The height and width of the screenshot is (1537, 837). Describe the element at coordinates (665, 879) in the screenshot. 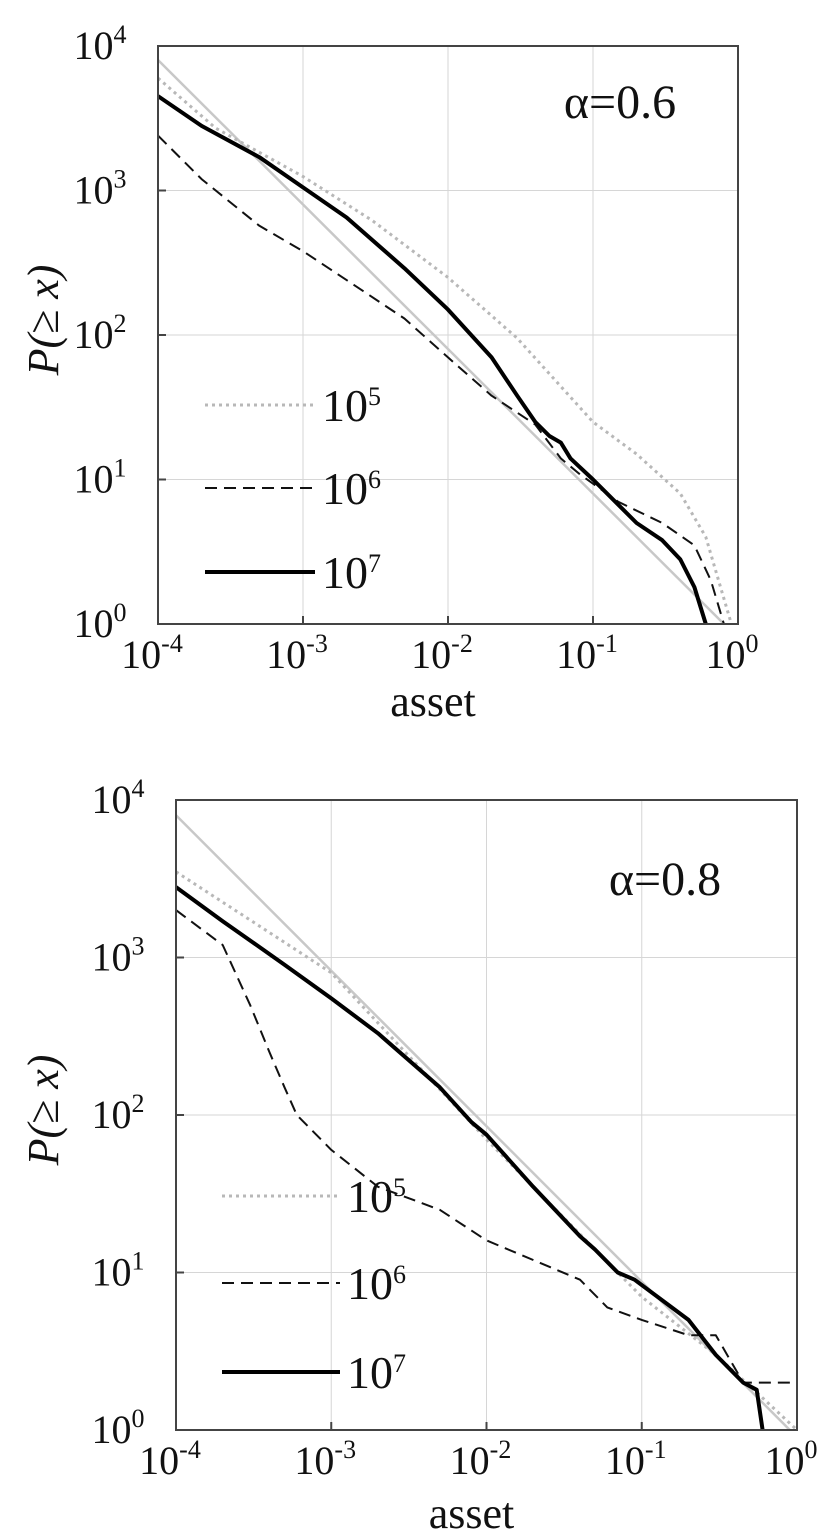

I see `alpha-annotation: α=0.8` at that location.